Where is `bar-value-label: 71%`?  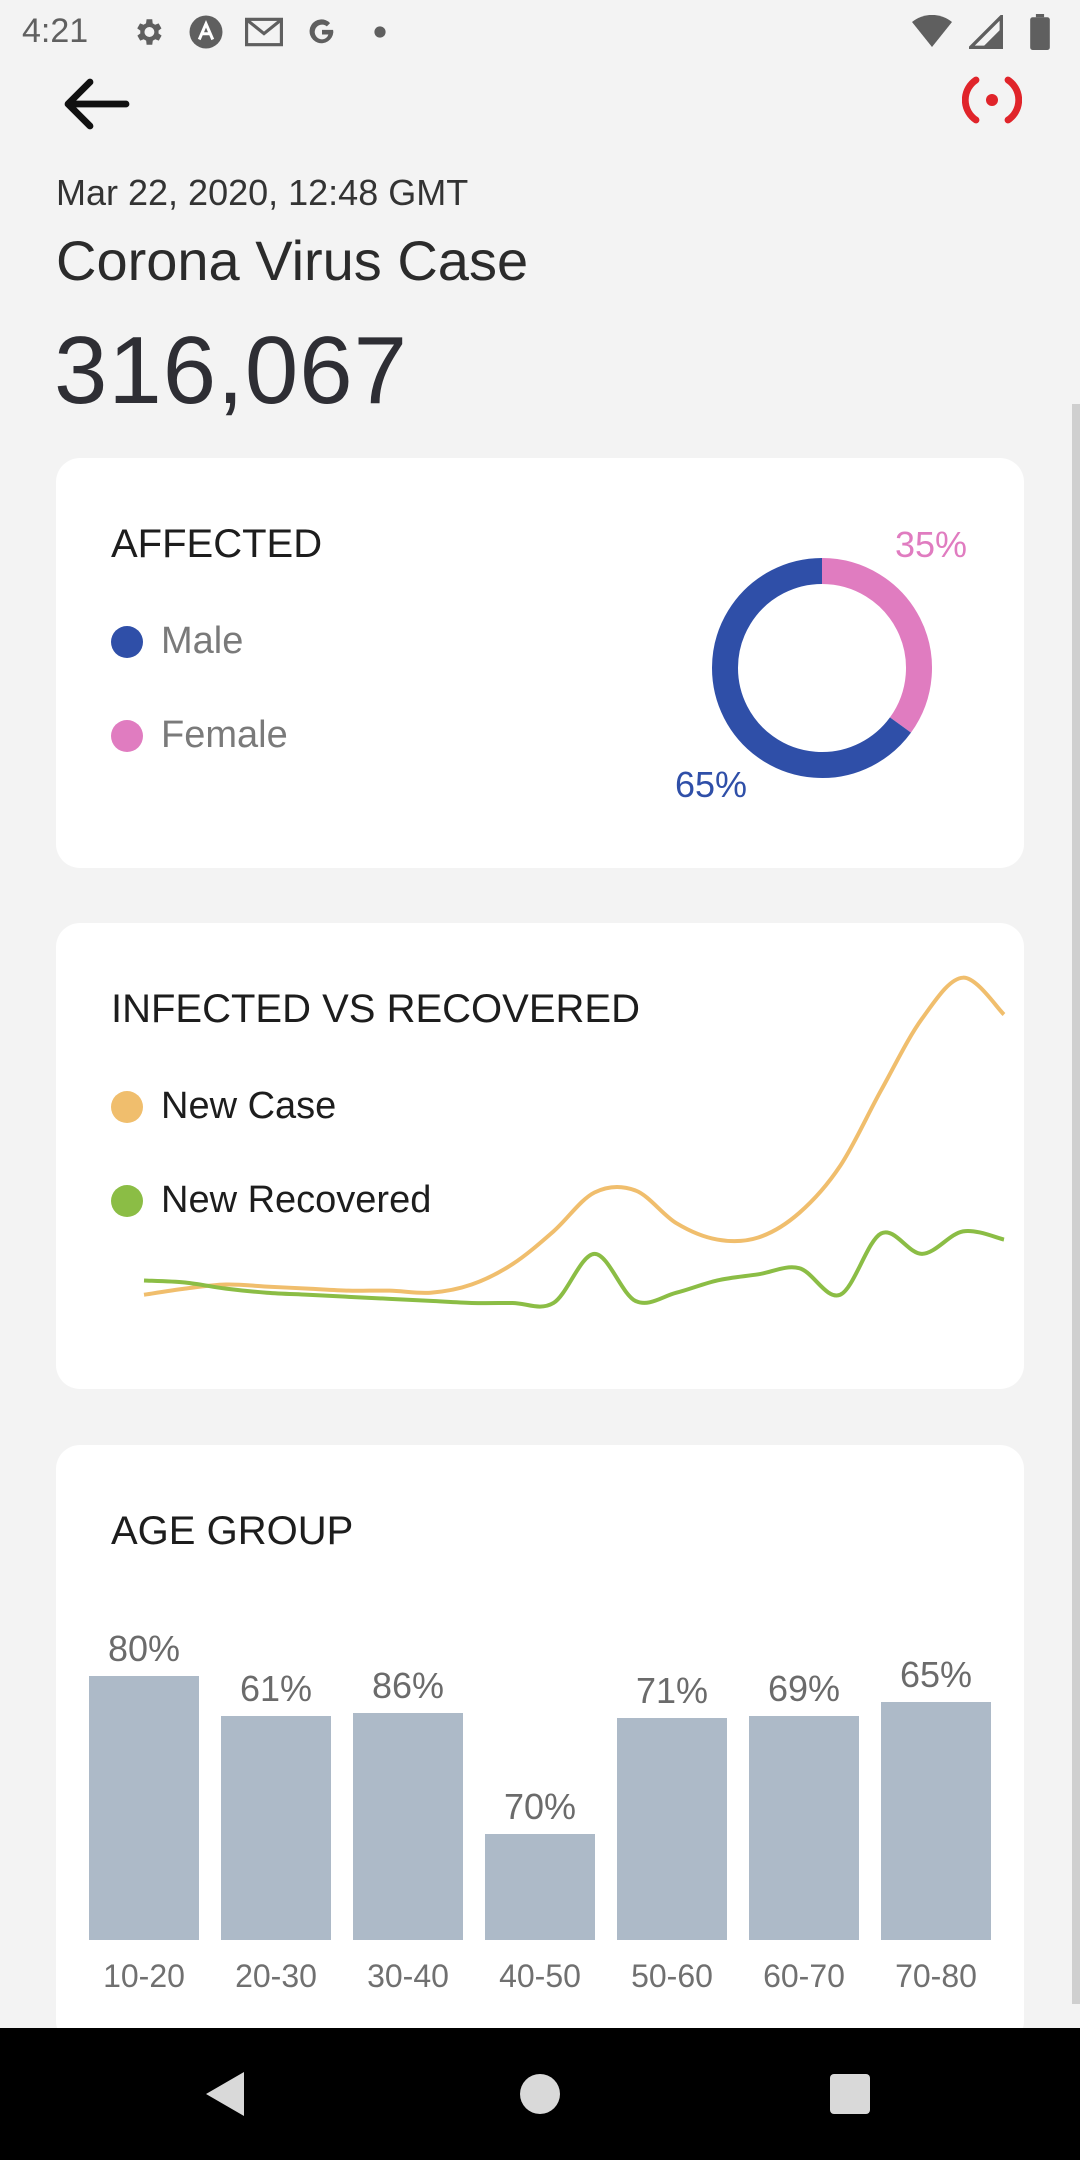
bar-value-label: 71% is located at coordinates (672, 1691).